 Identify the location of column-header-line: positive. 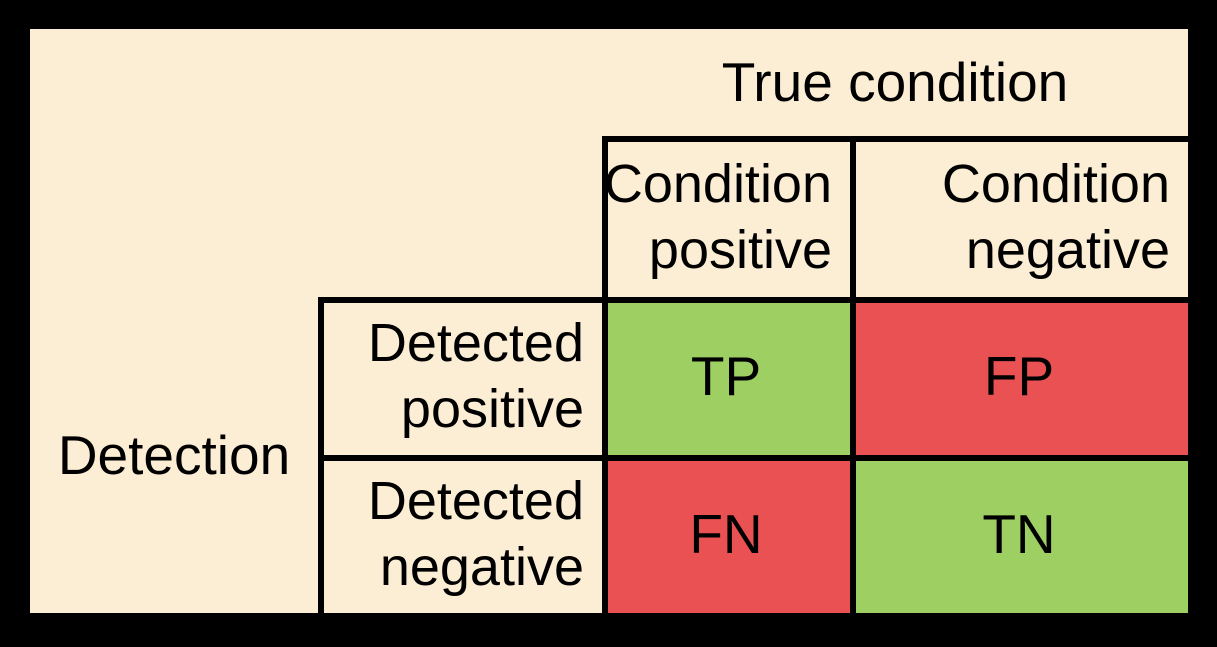
(740, 249).